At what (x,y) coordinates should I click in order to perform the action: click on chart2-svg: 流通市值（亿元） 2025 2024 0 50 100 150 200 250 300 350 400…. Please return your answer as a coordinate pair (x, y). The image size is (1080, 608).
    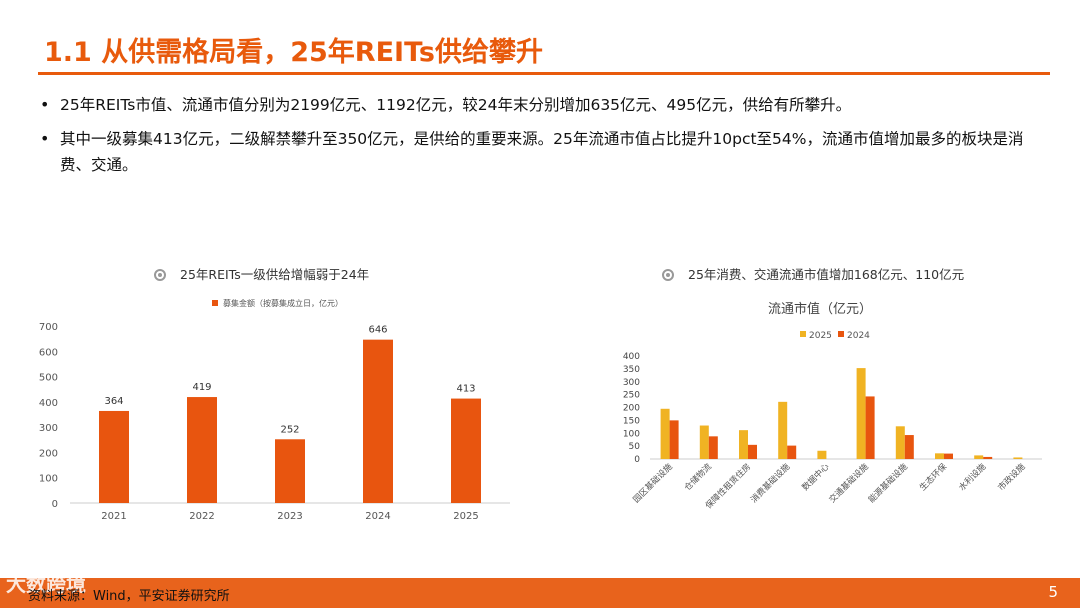
    Looking at the image, I should click on (832, 406).